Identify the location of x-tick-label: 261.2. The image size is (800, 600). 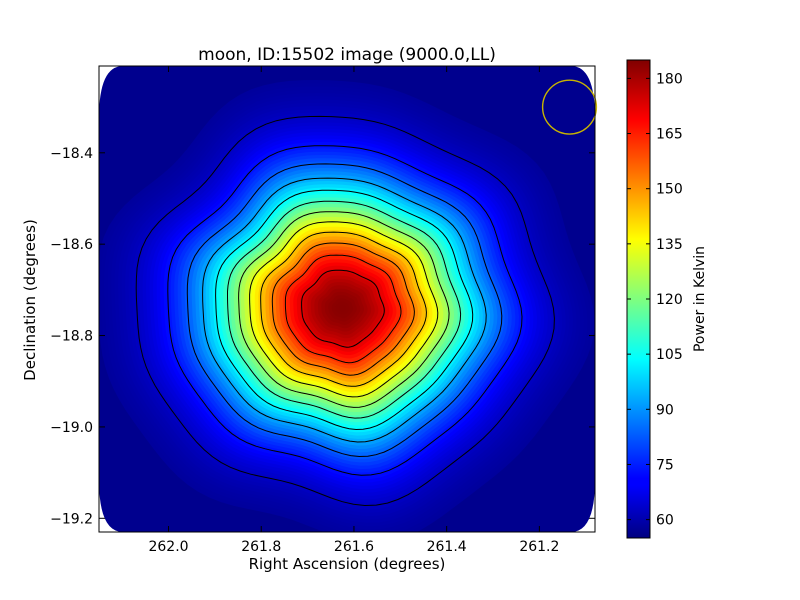
(539, 547).